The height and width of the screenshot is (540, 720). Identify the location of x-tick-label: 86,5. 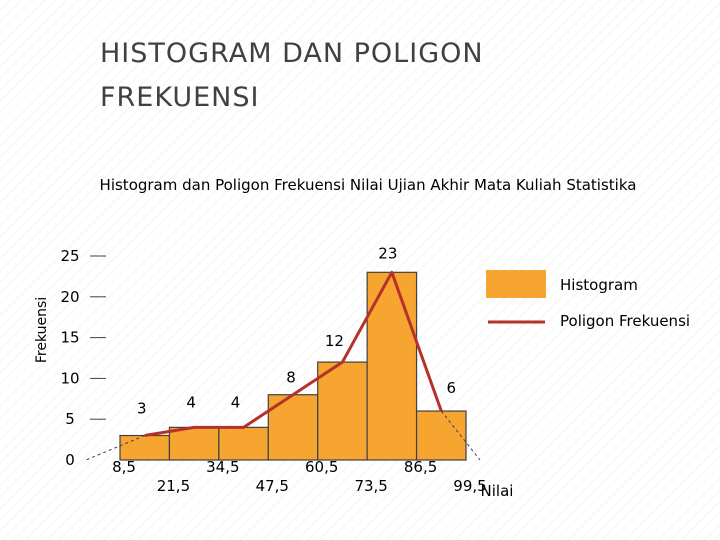
(420, 467).